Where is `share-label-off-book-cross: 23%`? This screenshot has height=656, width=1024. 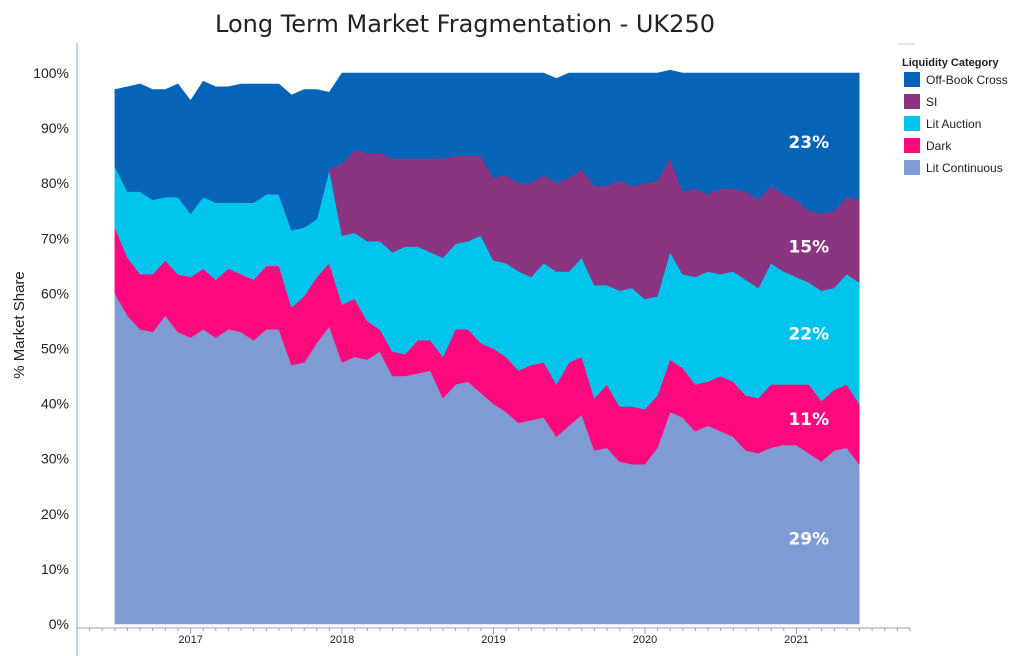
share-label-off-book-cross: 23% is located at coordinates (808, 143).